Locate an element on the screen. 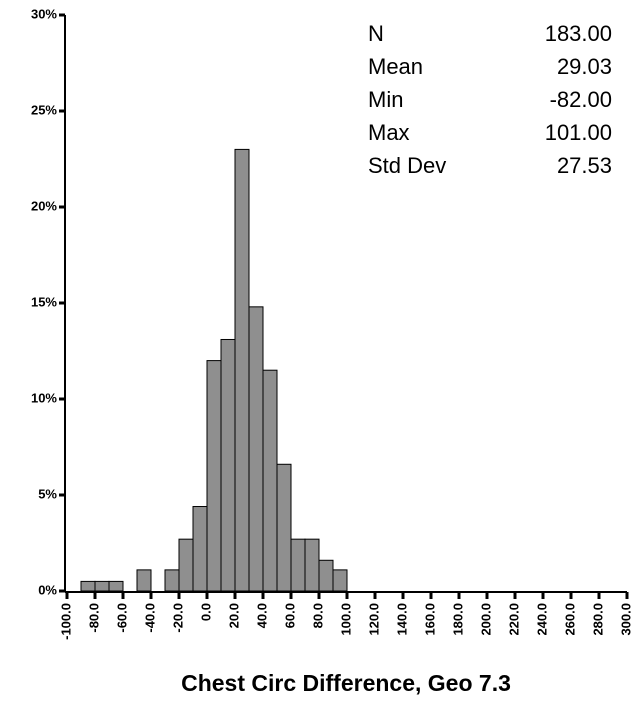  x-tick-label: 280.0 is located at coordinates (597, 619).